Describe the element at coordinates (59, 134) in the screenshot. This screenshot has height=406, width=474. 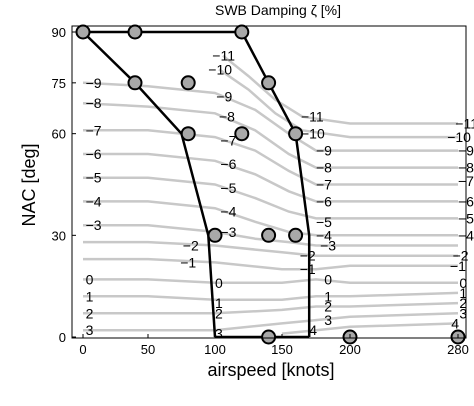
I see `y-tick-label: 60` at that location.